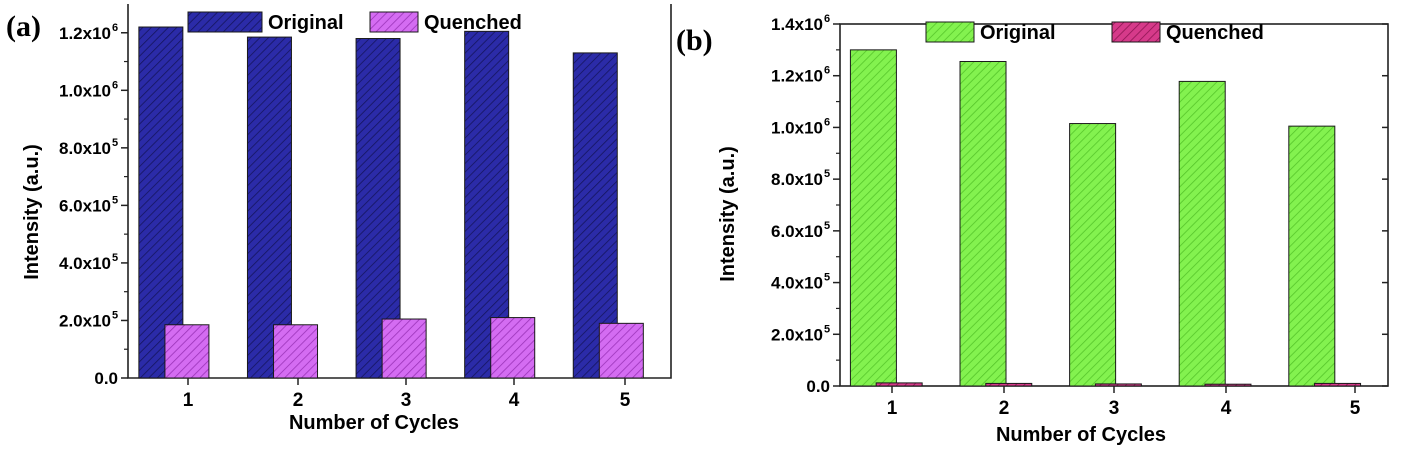  Describe the element at coordinates (797, 179) in the screenshot. I see `y-tick-label-b: 8.0x10` at that location.